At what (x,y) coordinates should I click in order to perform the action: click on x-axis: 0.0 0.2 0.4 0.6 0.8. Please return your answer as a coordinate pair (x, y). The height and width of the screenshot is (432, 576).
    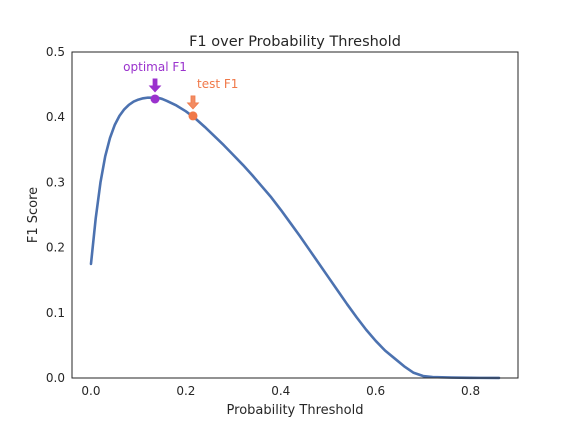
    Looking at the image, I should click on (280, 391).